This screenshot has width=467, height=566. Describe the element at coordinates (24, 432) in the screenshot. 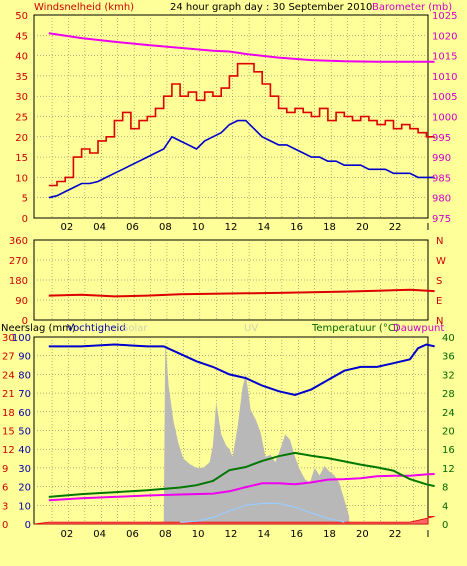

I see `humidity-y-tick-label: 50` at that location.